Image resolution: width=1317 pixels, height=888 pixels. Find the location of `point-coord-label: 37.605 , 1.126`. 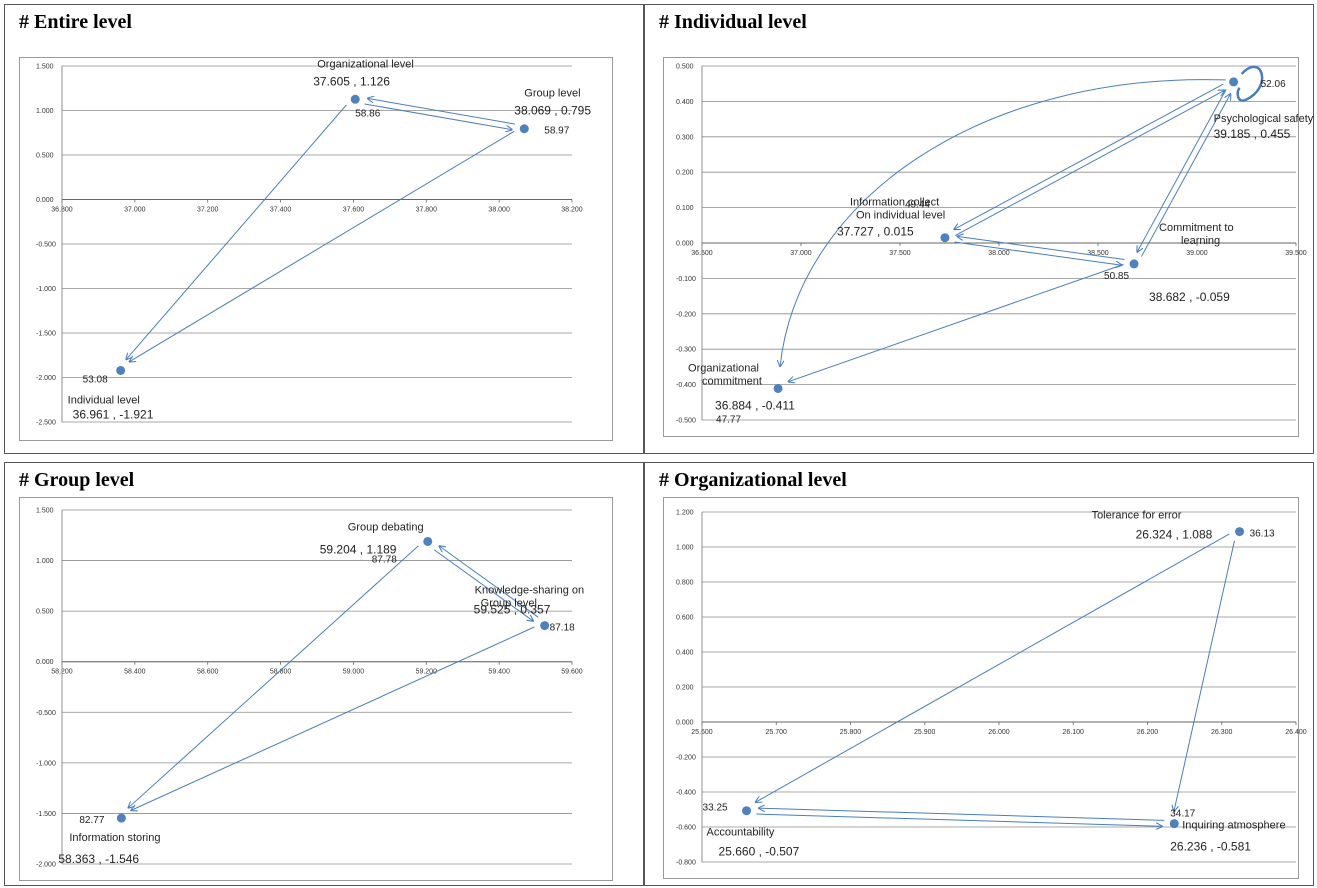

point-coord-label: 37.605 , 1.126 is located at coordinates (351, 81).